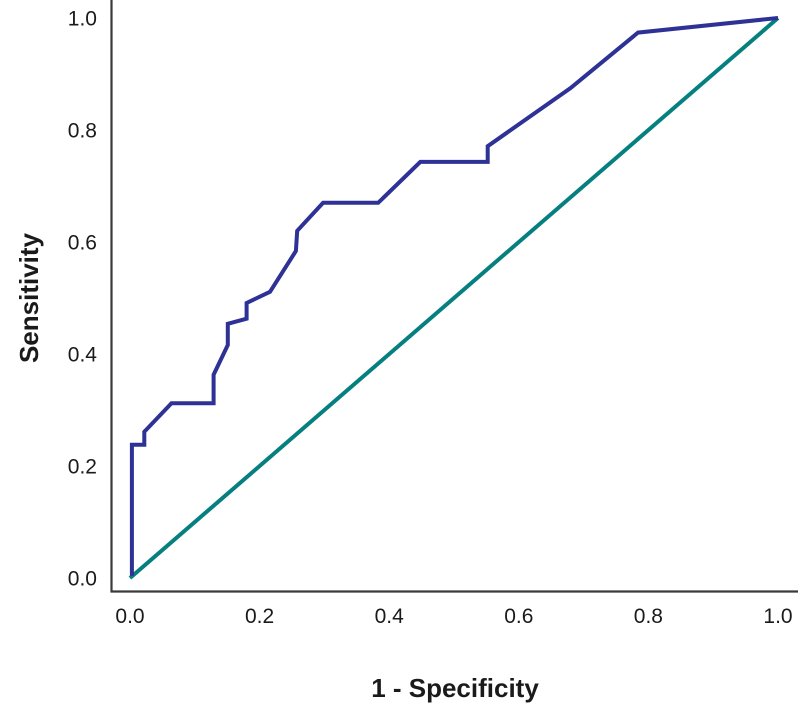 Image resolution: width=800 pixels, height=703 pixels. What do you see at coordinates (518, 616) in the screenshot?
I see `x-tick-label: 0.6` at bounding box center [518, 616].